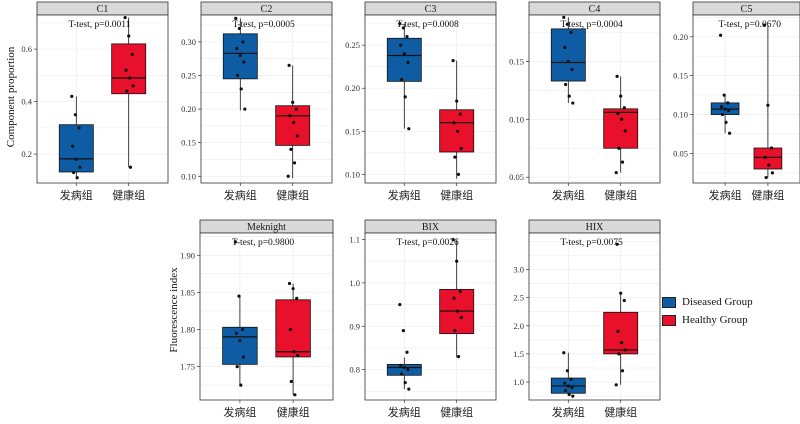  Describe the element at coordinates (518, 354) in the screenshot. I see `y-tick-label: 1.5` at that location.